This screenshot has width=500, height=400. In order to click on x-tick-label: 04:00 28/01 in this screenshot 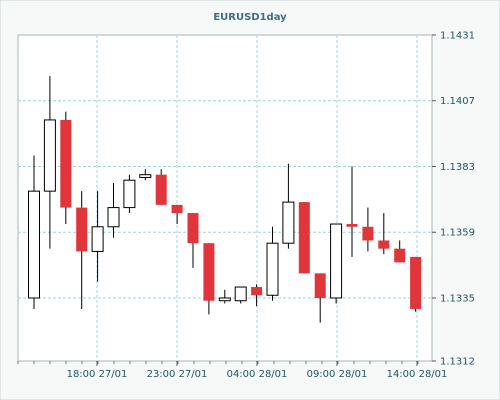, I will do `click(257, 374)`.